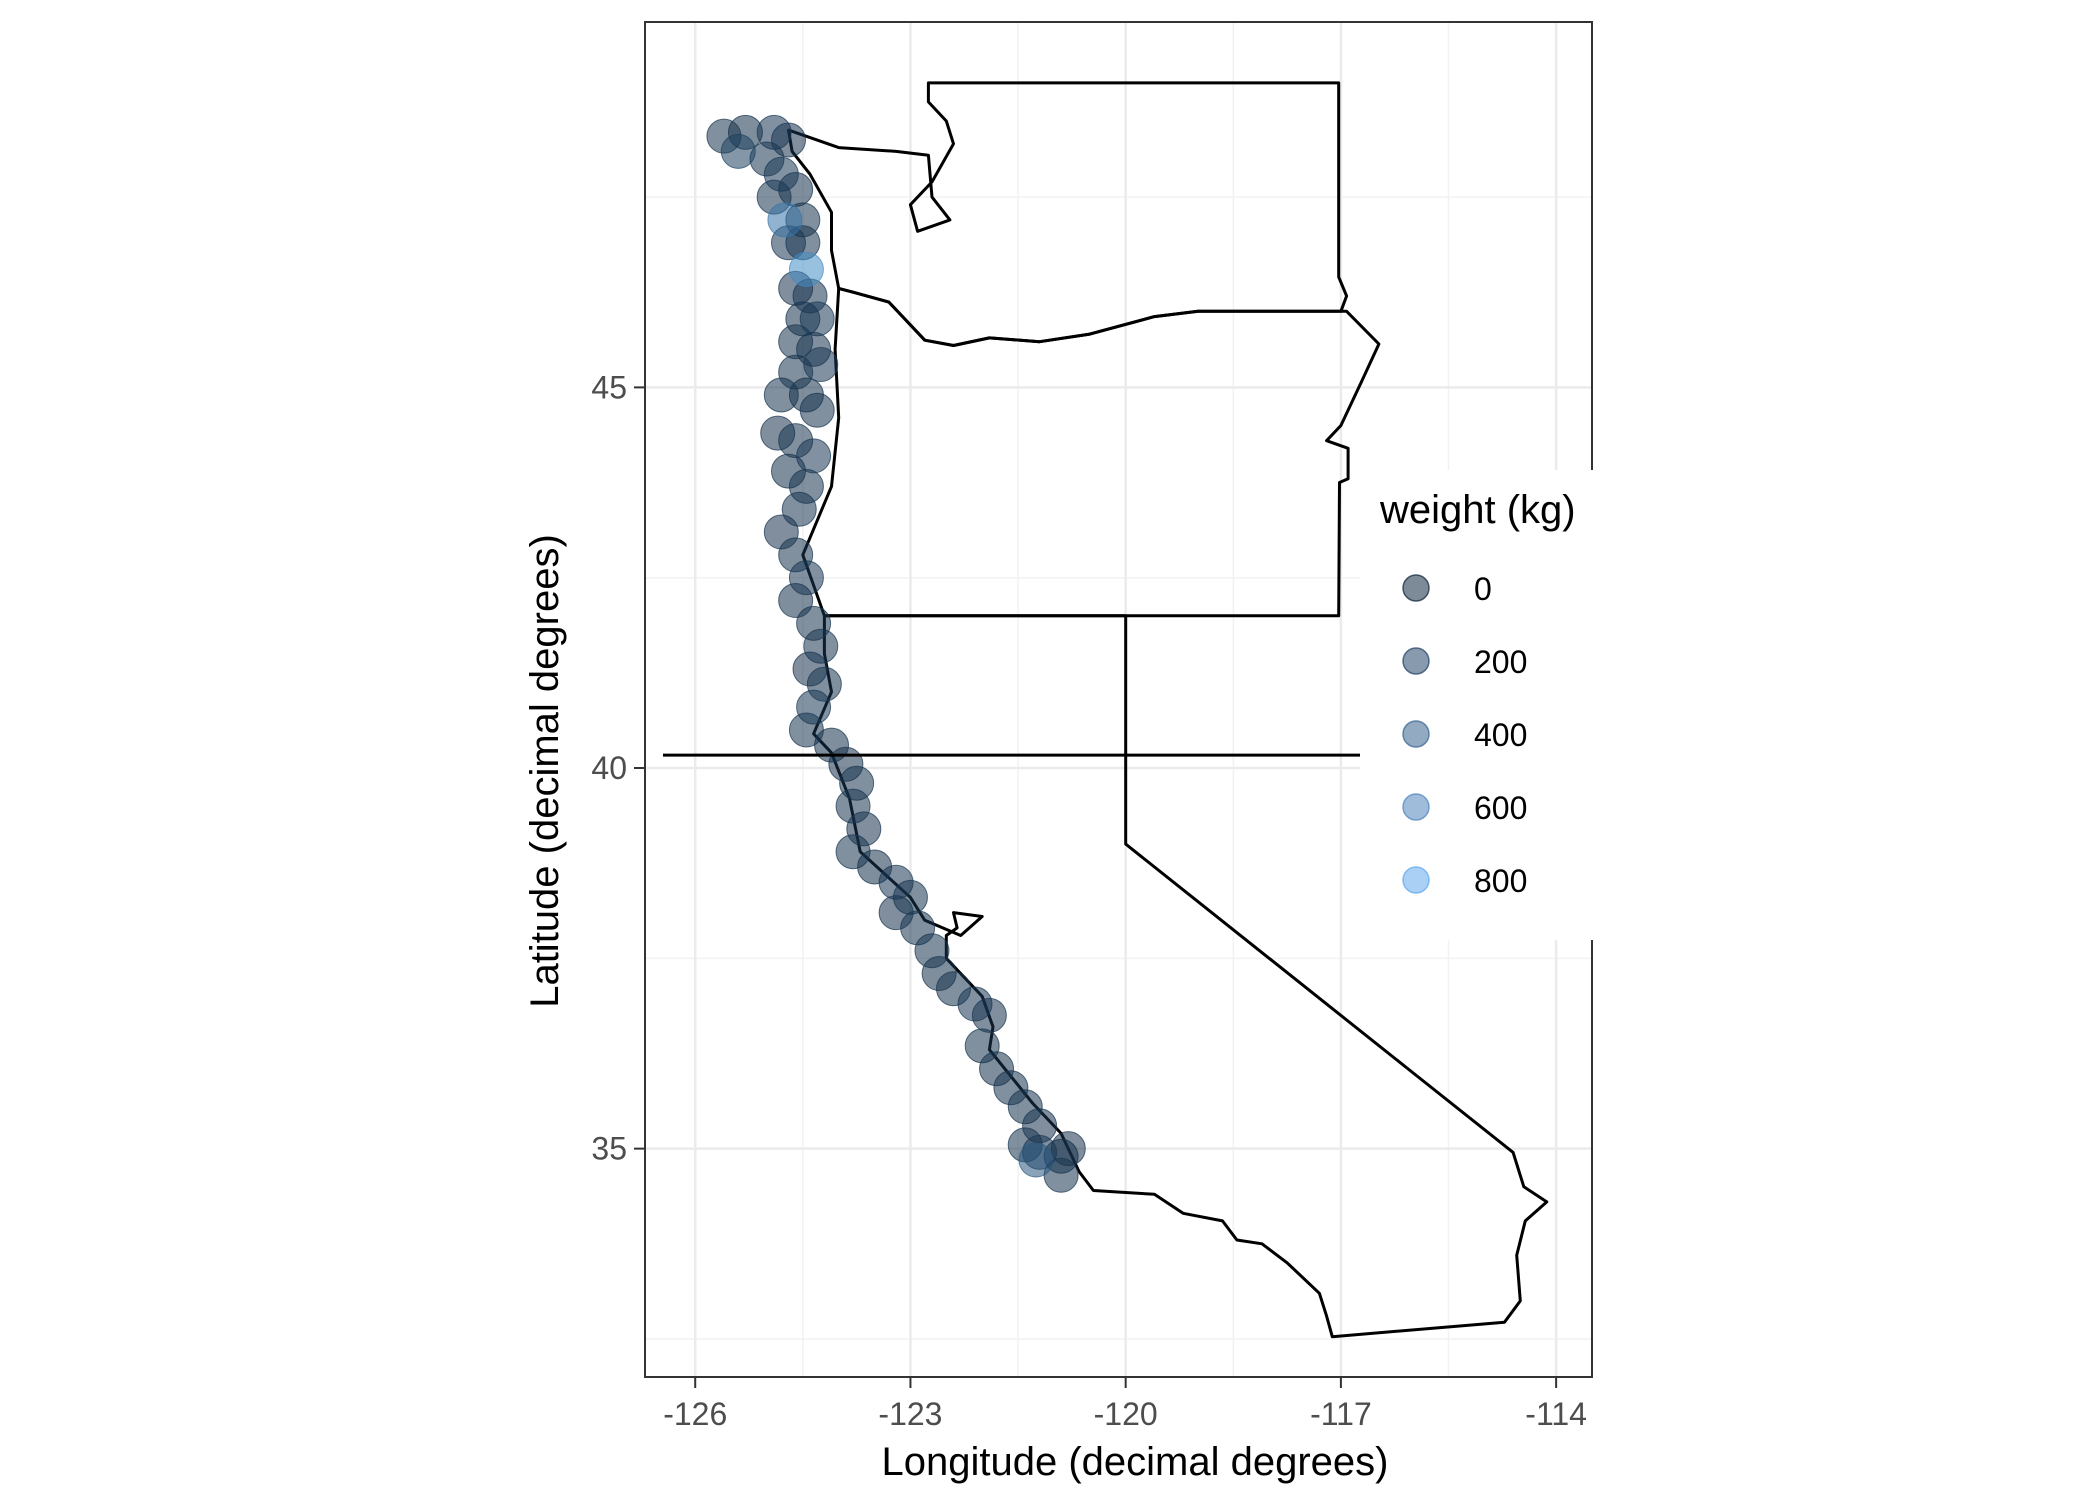 This screenshot has width=2100, height=1499. Describe the element at coordinates (1483, 589) in the screenshot. I see `legend-label: 0` at that location.